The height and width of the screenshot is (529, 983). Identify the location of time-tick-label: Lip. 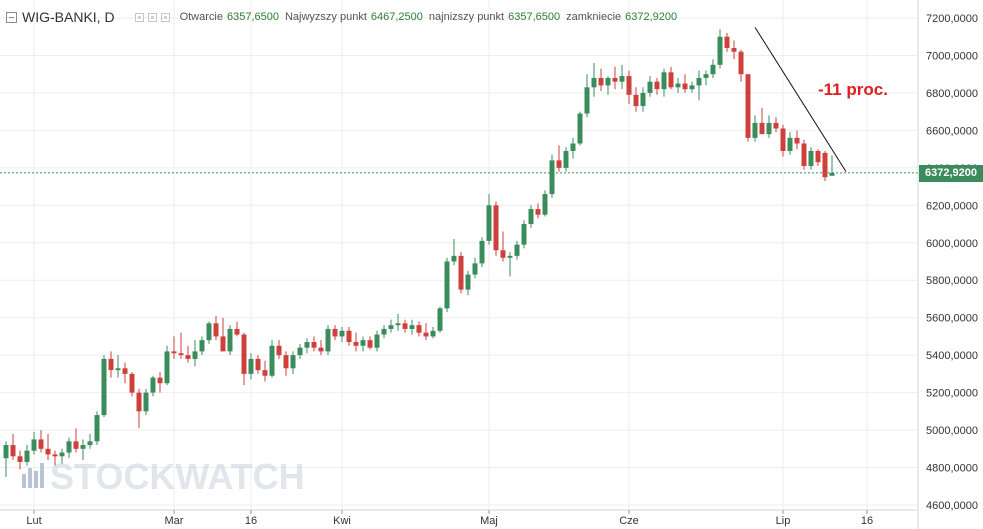
(783, 521).